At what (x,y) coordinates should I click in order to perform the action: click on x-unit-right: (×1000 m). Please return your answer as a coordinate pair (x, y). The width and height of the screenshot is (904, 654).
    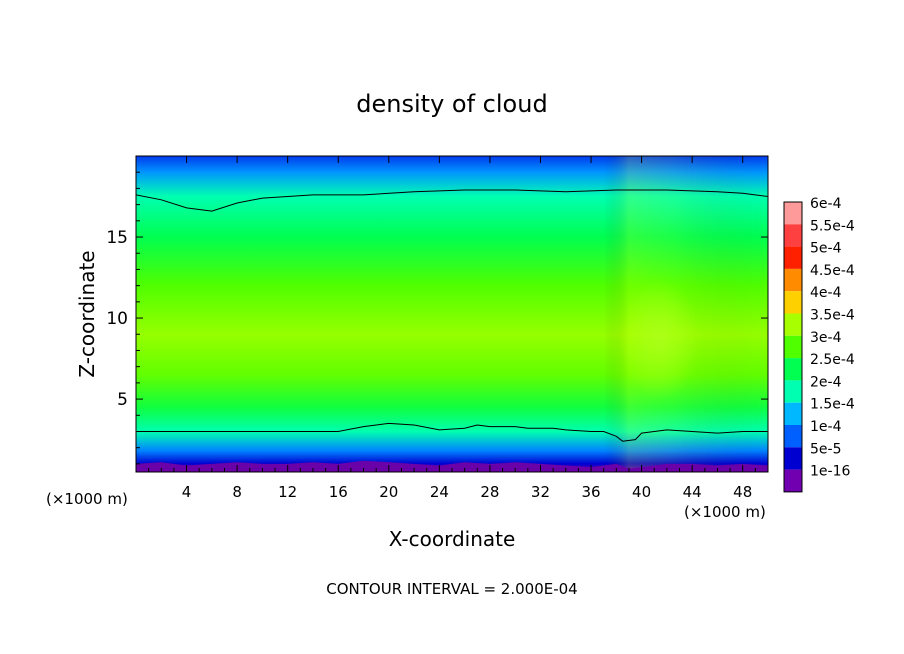
    Looking at the image, I should click on (725, 512).